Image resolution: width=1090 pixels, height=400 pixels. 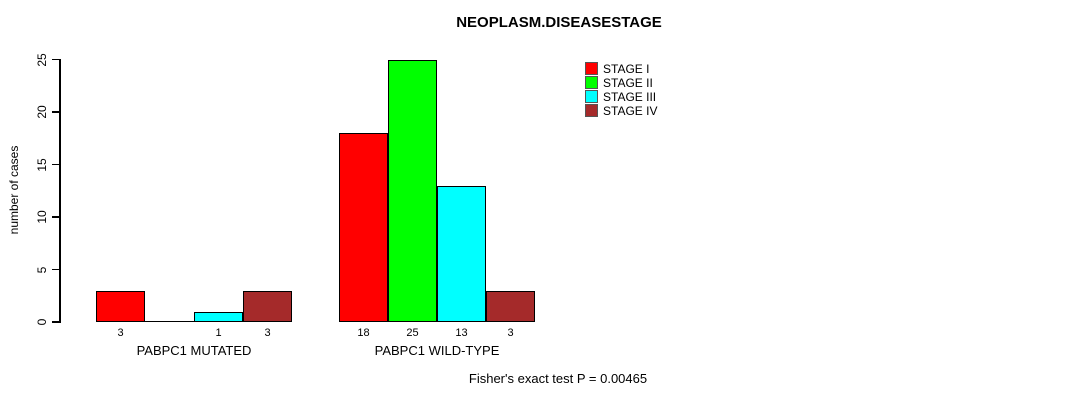 I want to click on legend-item-stage-iv: STAGE IV, so click(x=621, y=111).